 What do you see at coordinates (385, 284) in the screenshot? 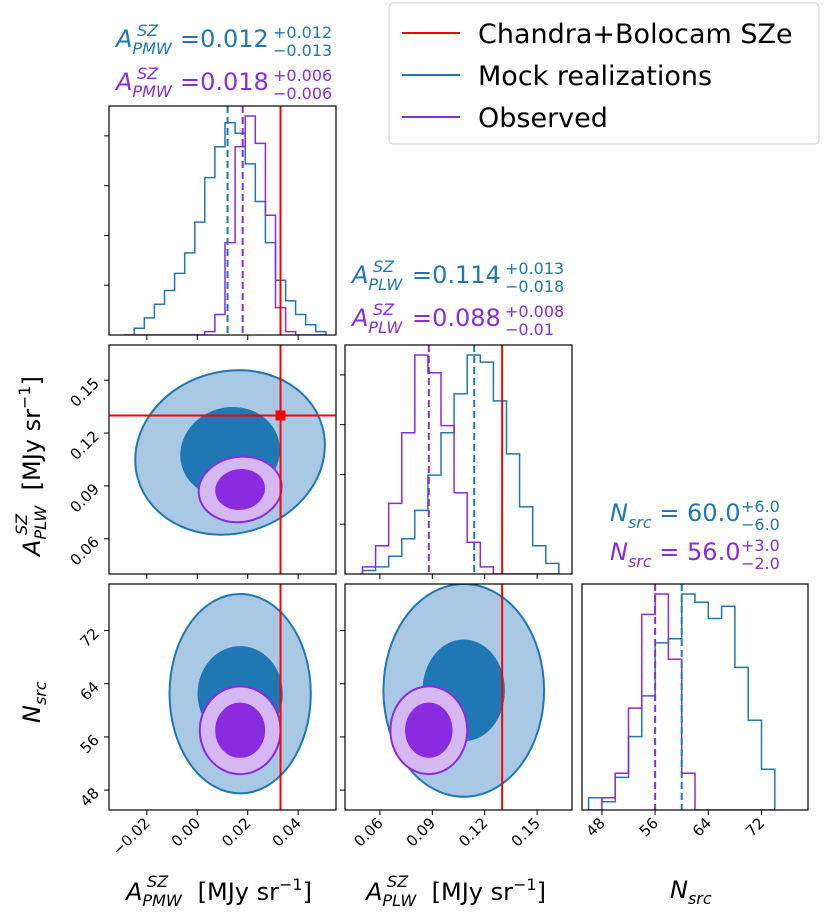
I see `stat-plw-mock-sub: PLW` at bounding box center [385, 284].